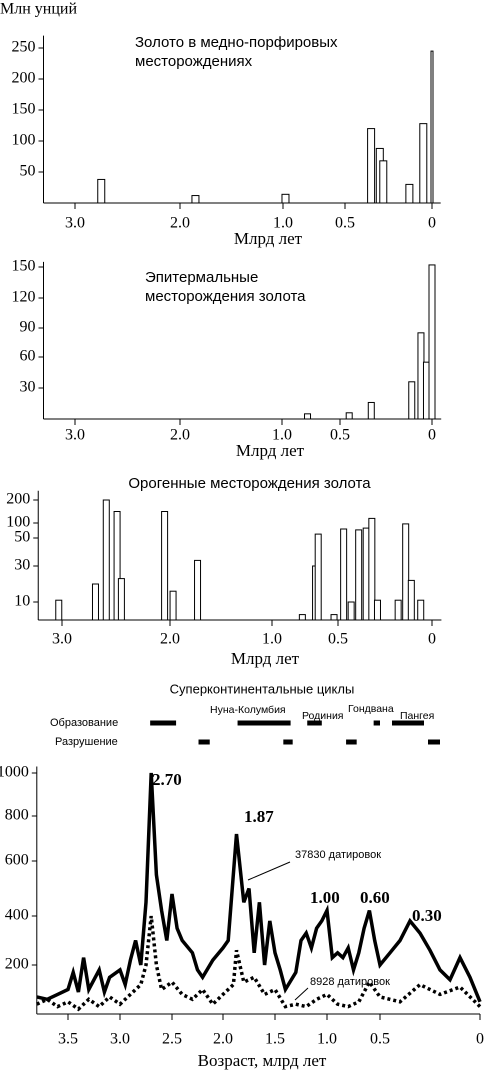 This screenshot has width=499, height=1075. I want to click on x-axis-label: Возраст, млрд лет, so click(262, 1060).